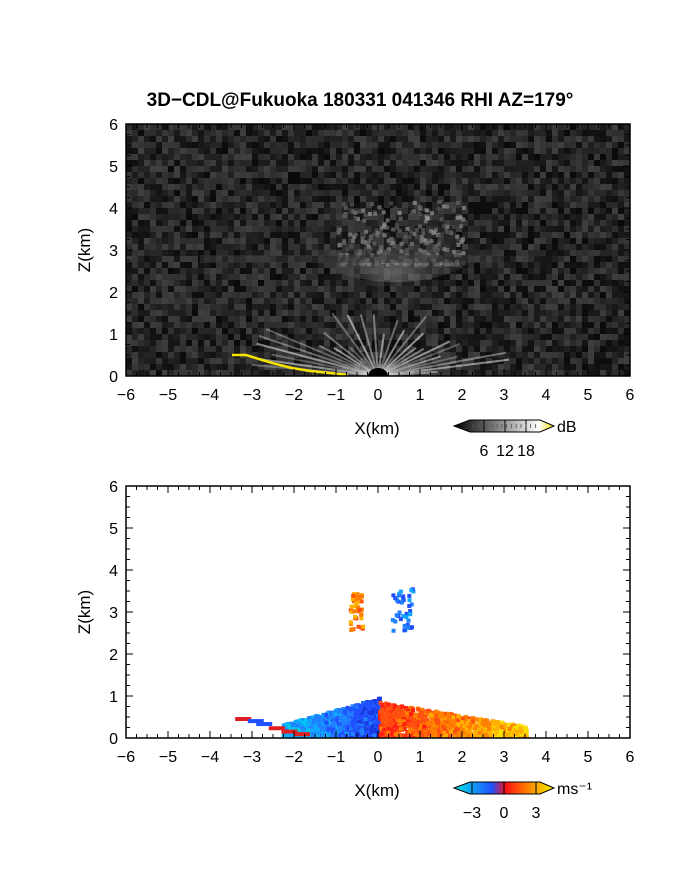 This screenshot has width=680, height=880. I want to click on velocity-pixel, so click(365, 726).